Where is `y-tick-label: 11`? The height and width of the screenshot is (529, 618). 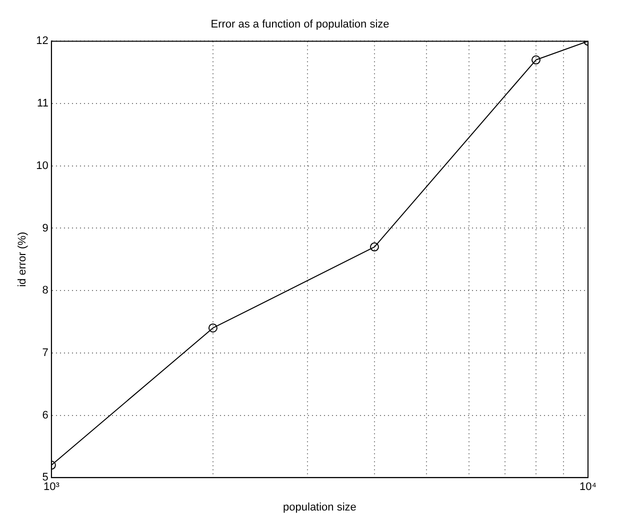
y-tick-label: 11 is located at coordinates (42, 104).